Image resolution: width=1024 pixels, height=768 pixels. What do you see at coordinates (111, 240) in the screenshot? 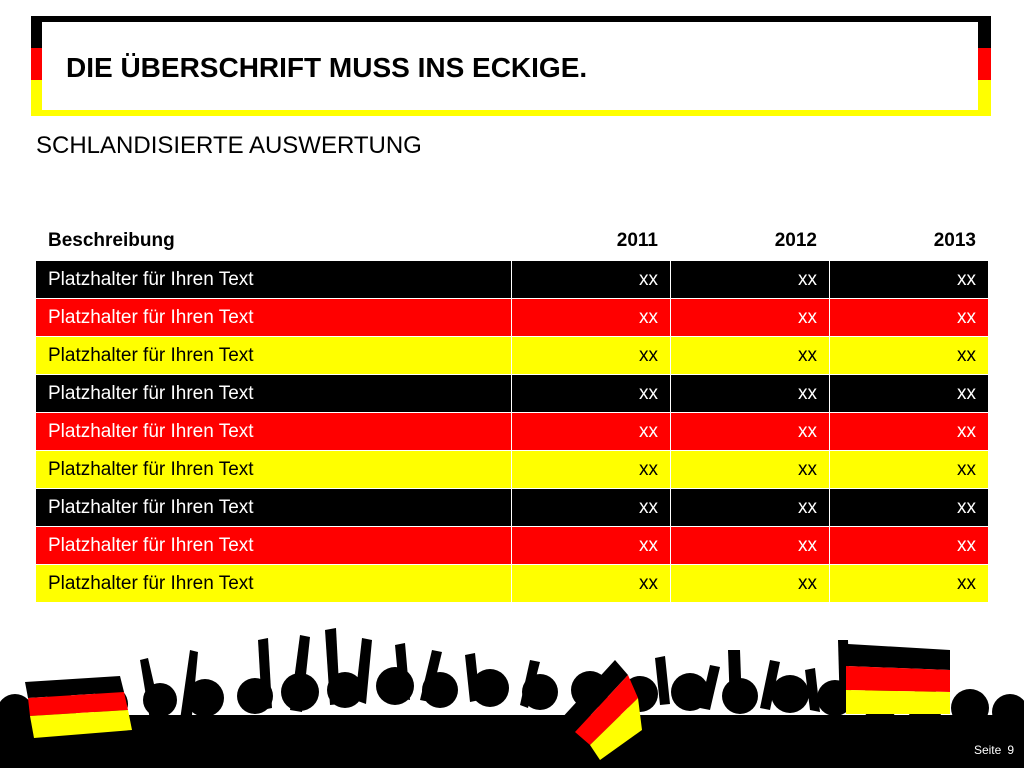
I see `header-beschreibung: Beschreibung` at bounding box center [111, 240].